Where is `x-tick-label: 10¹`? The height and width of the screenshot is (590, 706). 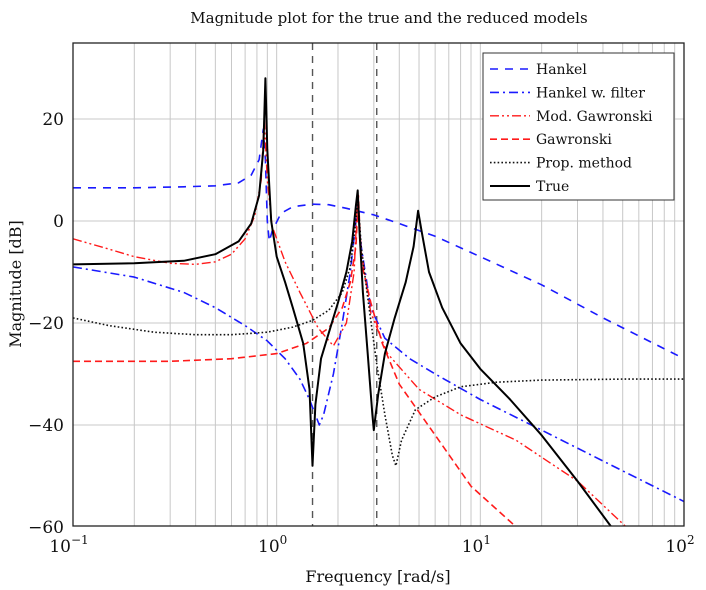
x-tick-label: 10¹ is located at coordinates (476, 545).